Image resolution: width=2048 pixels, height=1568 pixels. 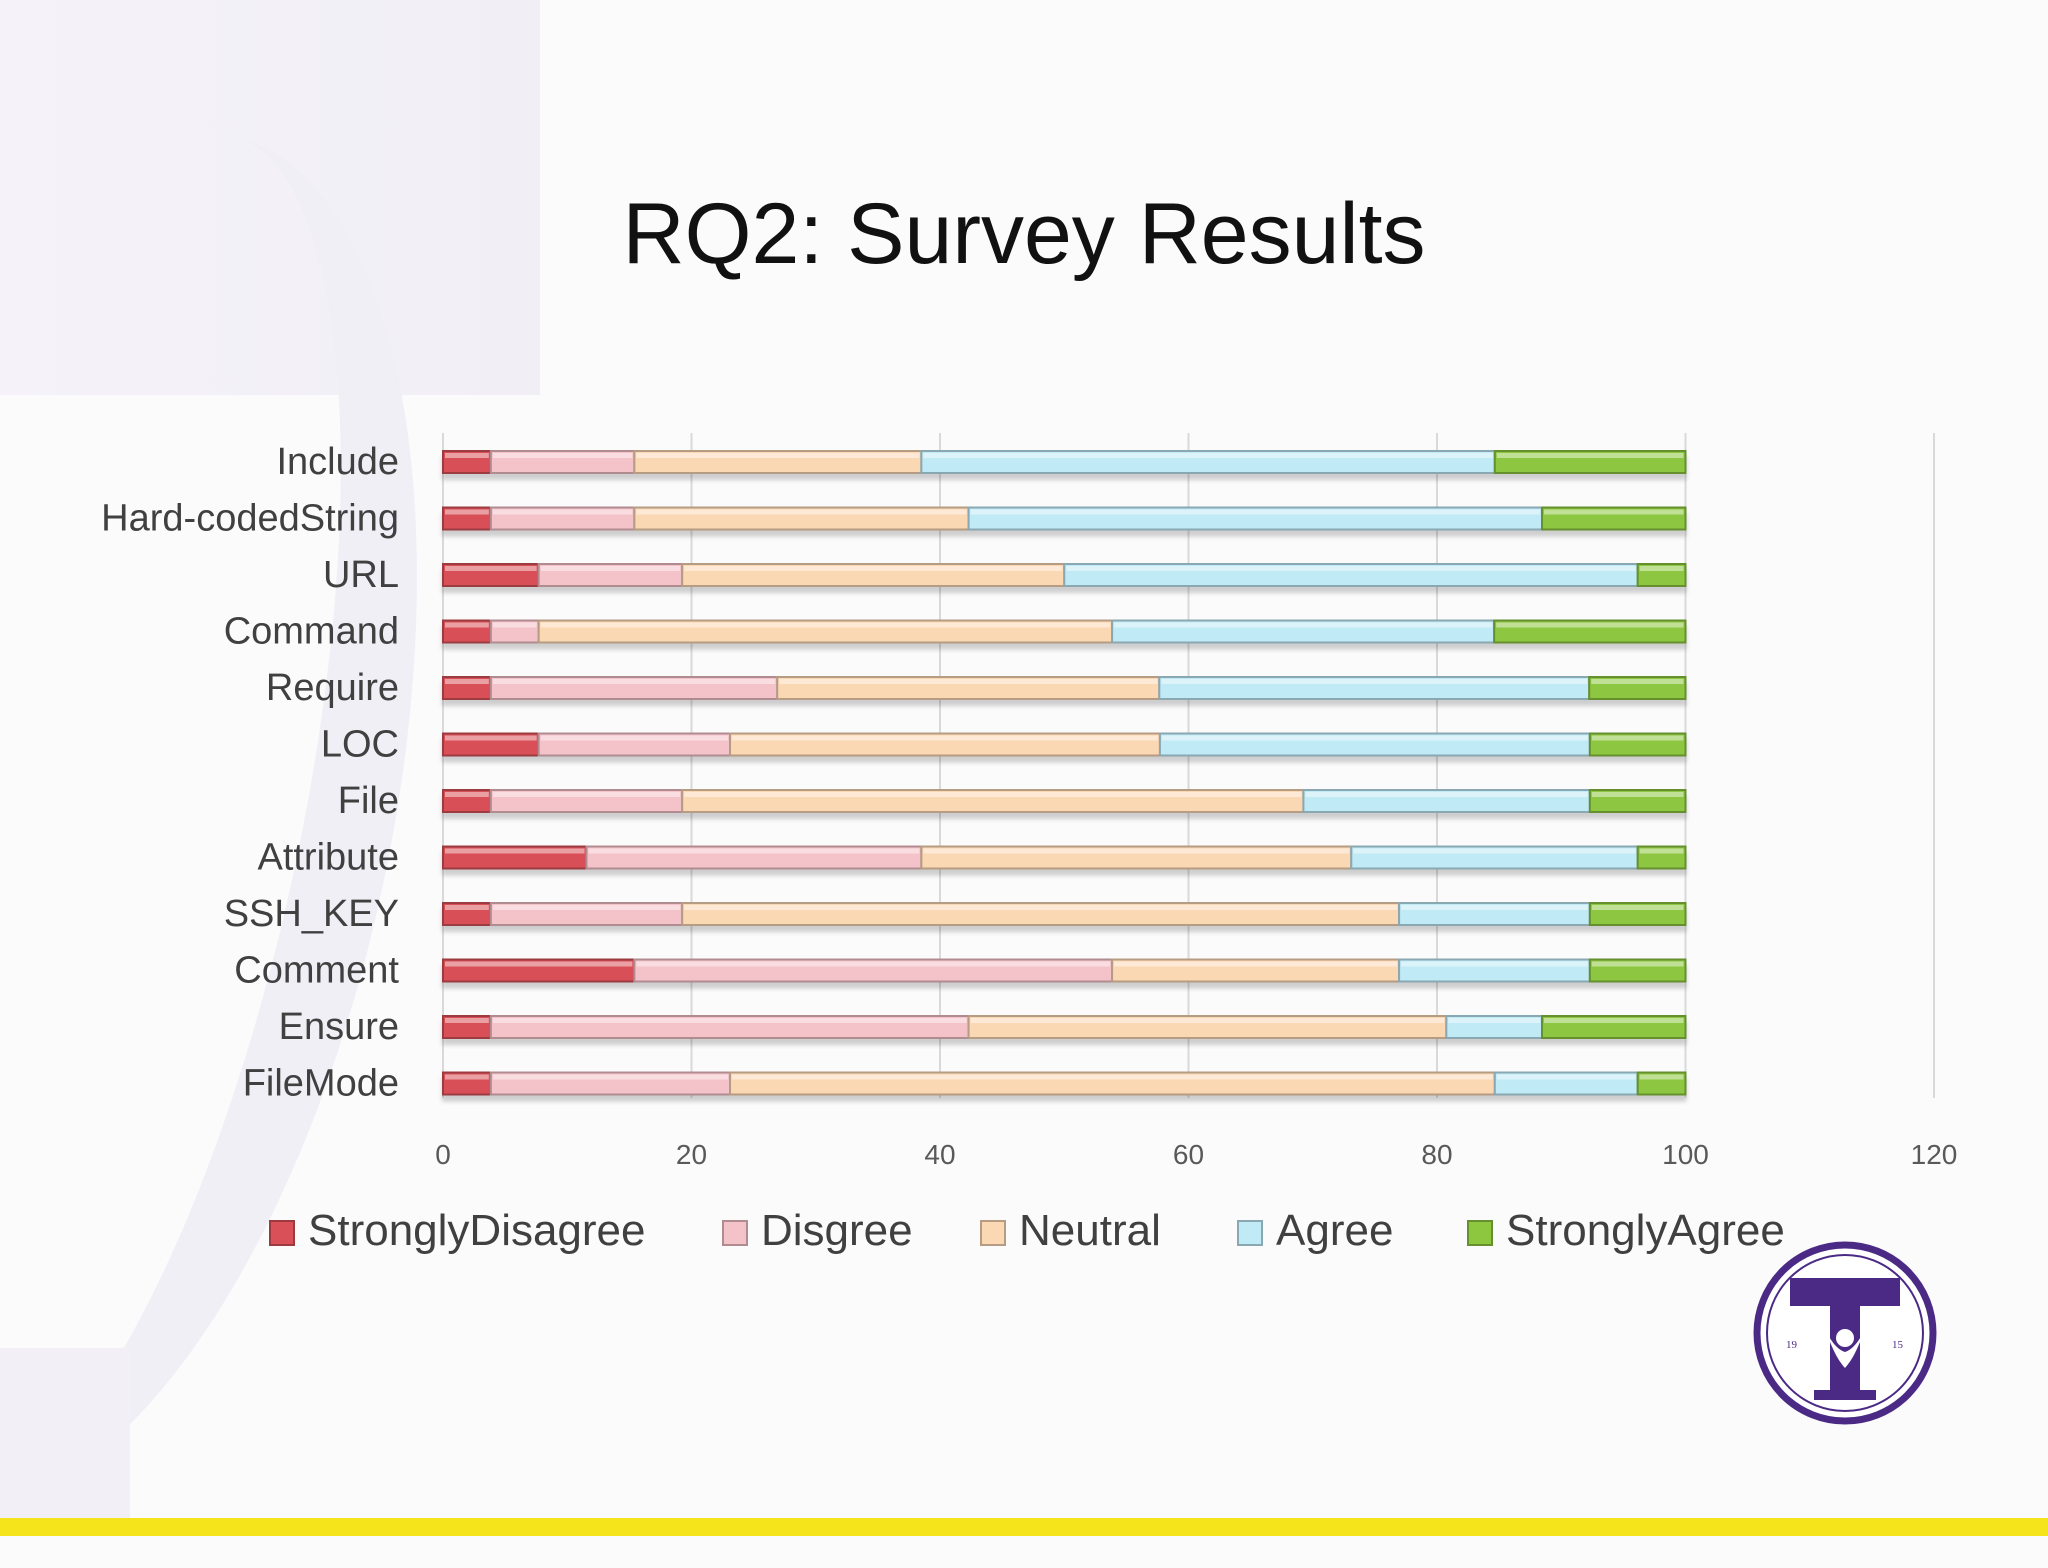 I want to click on x-tick-label: 80, so click(x=1436, y=1154).